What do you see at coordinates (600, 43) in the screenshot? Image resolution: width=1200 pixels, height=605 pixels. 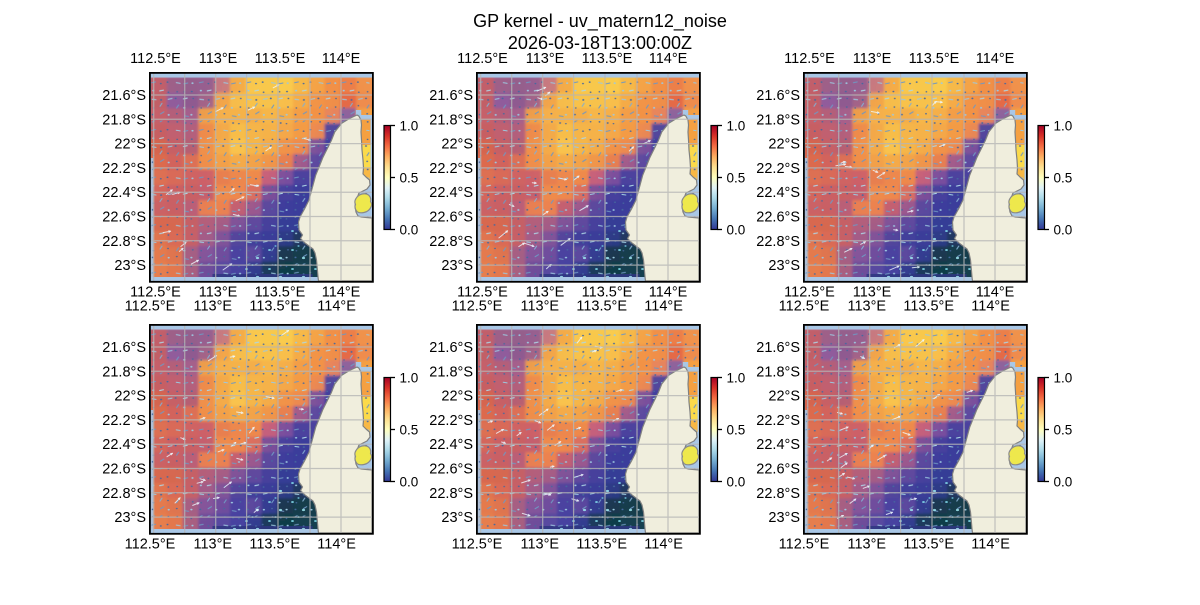 I see `svg-text: 2026-03-18T13:00:00Z` at bounding box center [600, 43].